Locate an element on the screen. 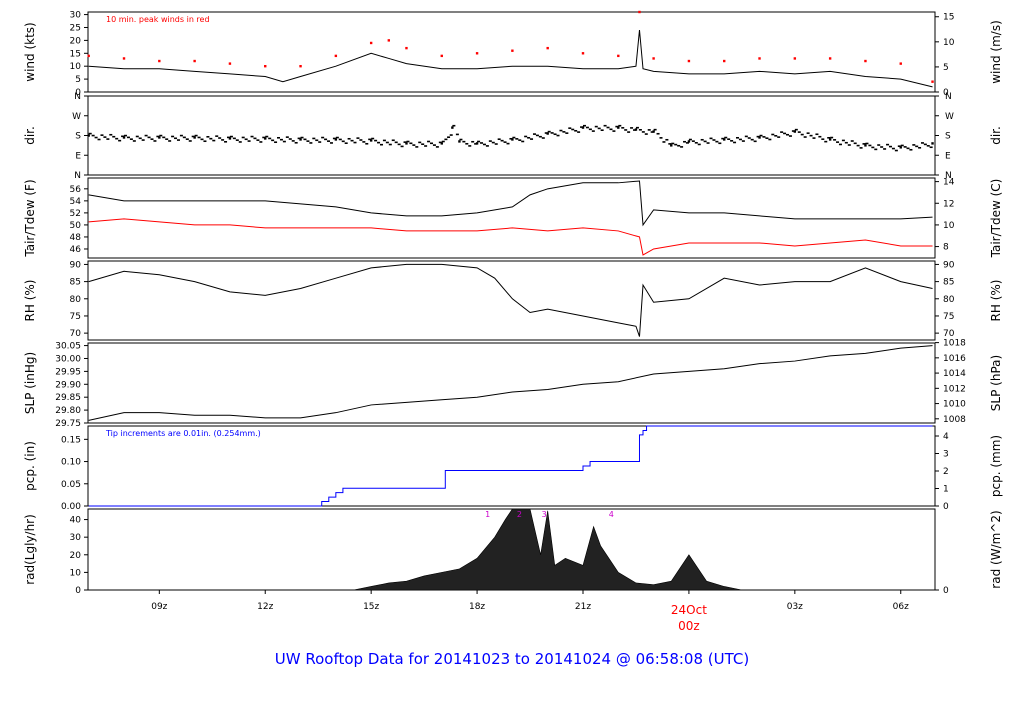  wind-ytick-label-right: 10 is located at coordinates (949, 43).